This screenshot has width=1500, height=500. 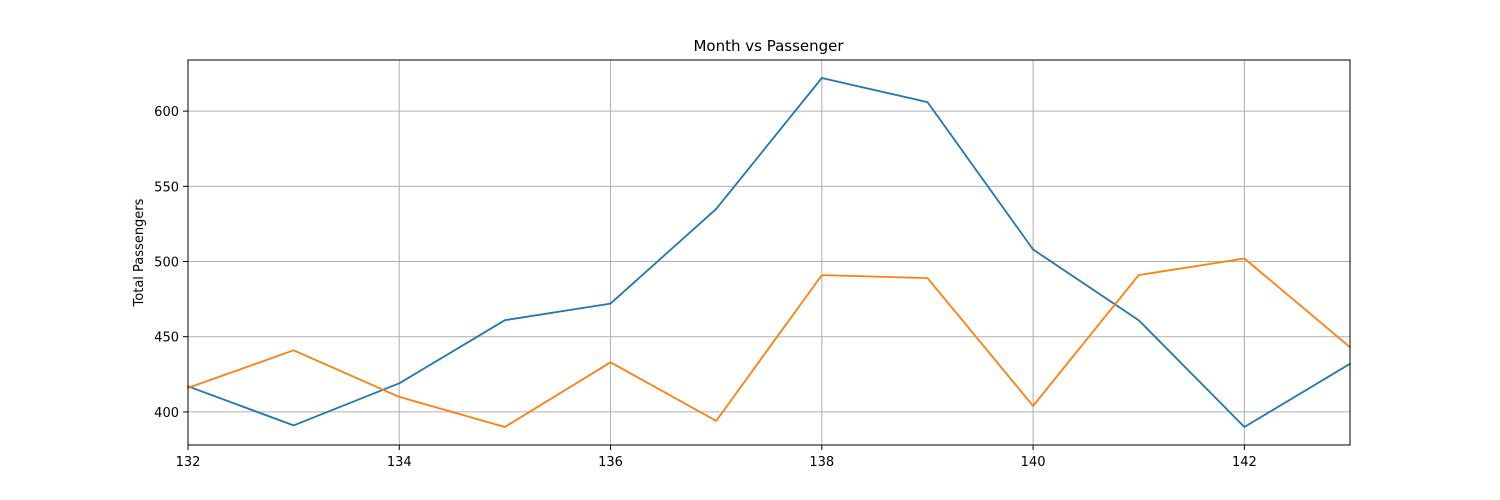 I want to click on y-tick-label: 550, so click(x=166, y=187).